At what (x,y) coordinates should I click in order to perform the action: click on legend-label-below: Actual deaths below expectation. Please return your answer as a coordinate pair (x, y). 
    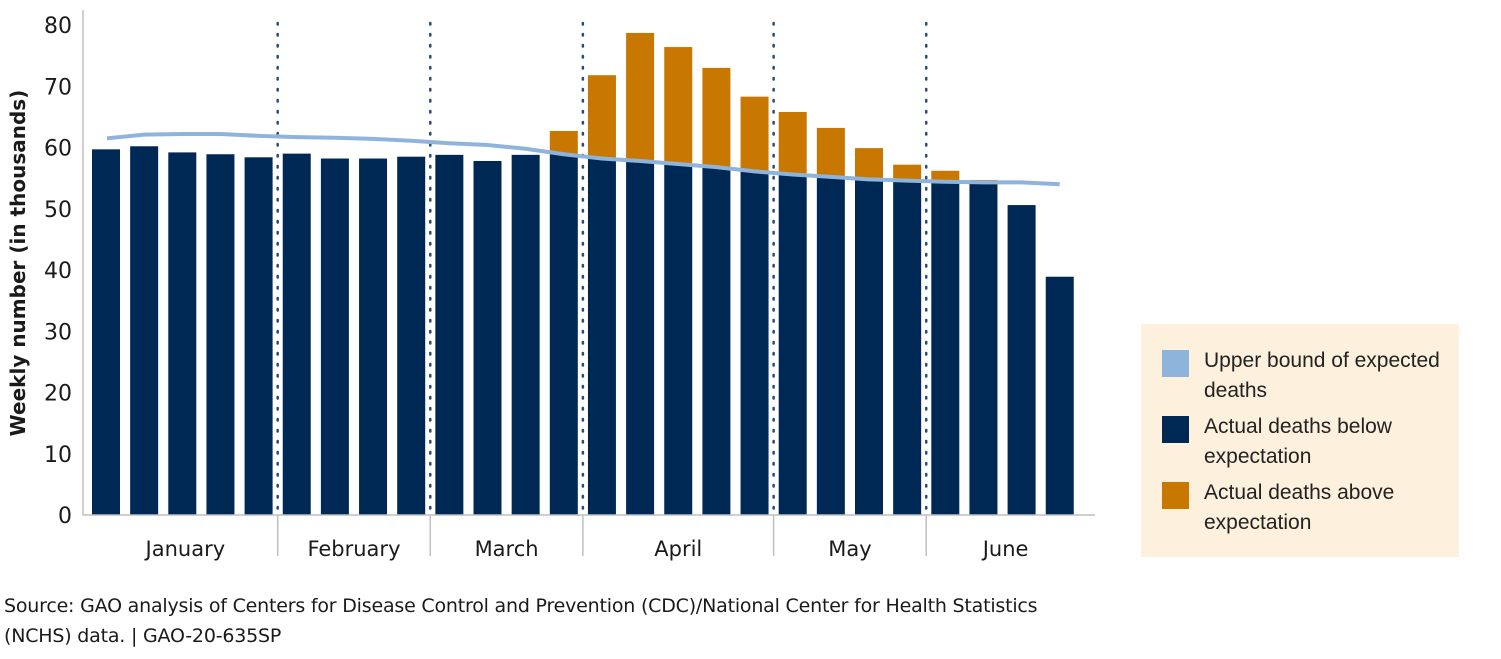
    Looking at the image, I should click on (1298, 441).